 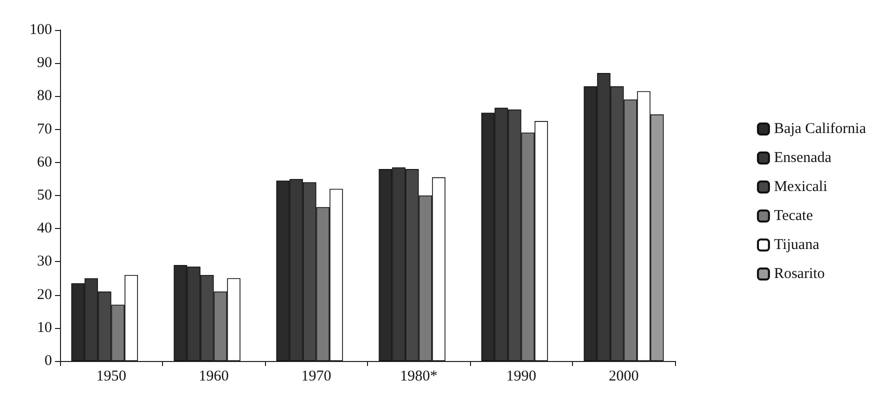 What do you see at coordinates (801, 187) in the screenshot?
I see `legend-label: Mexicali` at bounding box center [801, 187].